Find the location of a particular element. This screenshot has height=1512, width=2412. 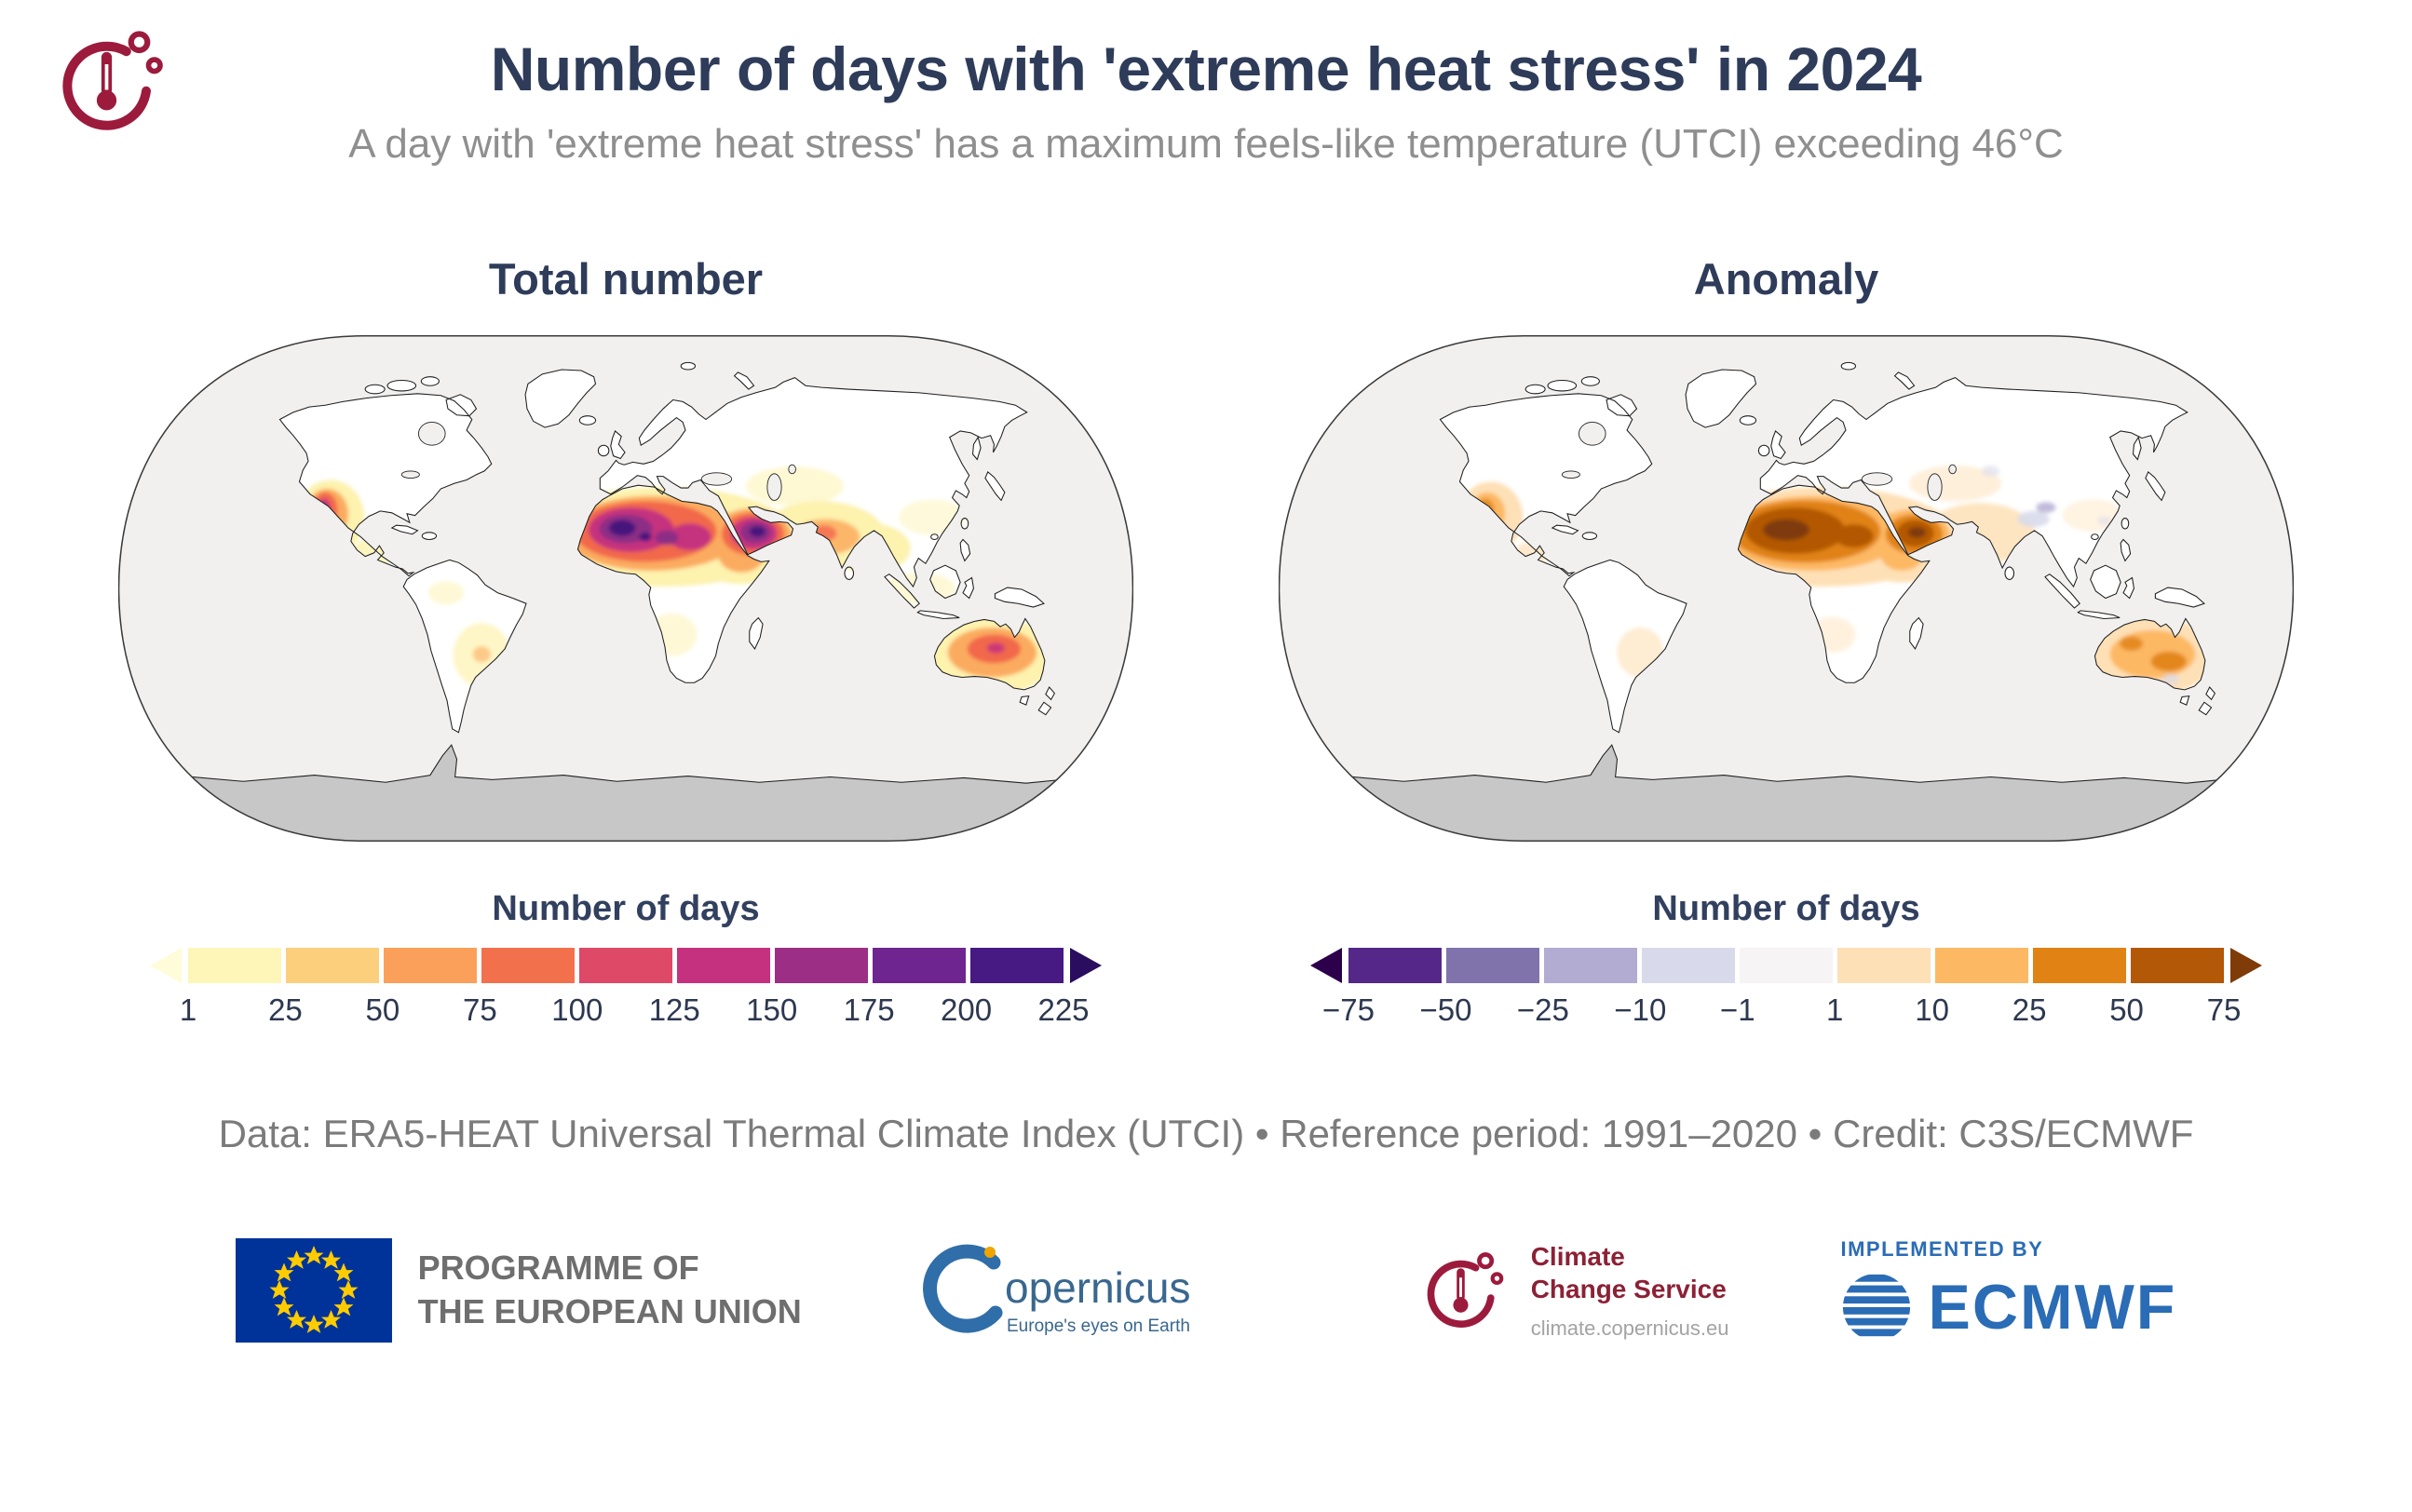

c3s-name-line1: Climate is located at coordinates (1577, 1256).